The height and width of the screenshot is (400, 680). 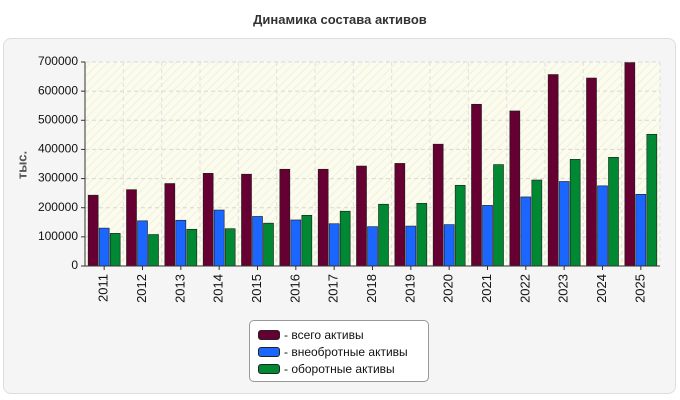 What do you see at coordinates (575, 213) in the screenshot?
I see `bar-current-2023` at bounding box center [575, 213].